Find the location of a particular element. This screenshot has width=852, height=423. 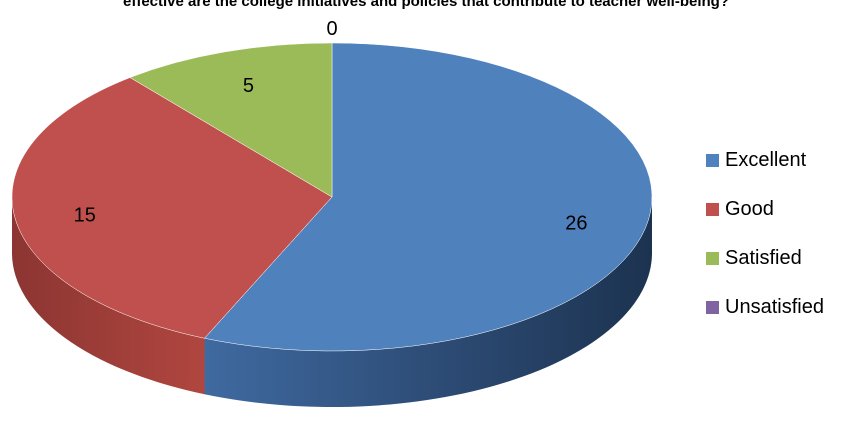

legend-label-excellent: Excellent is located at coordinates (766, 160).